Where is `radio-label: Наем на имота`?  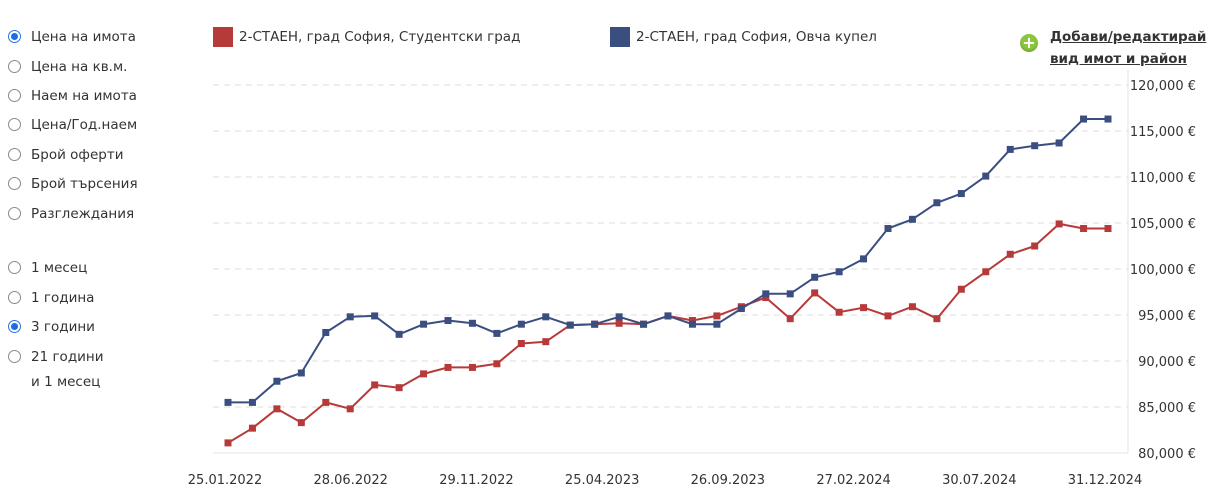 radio-label: Наем на имота is located at coordinates (84, 96).